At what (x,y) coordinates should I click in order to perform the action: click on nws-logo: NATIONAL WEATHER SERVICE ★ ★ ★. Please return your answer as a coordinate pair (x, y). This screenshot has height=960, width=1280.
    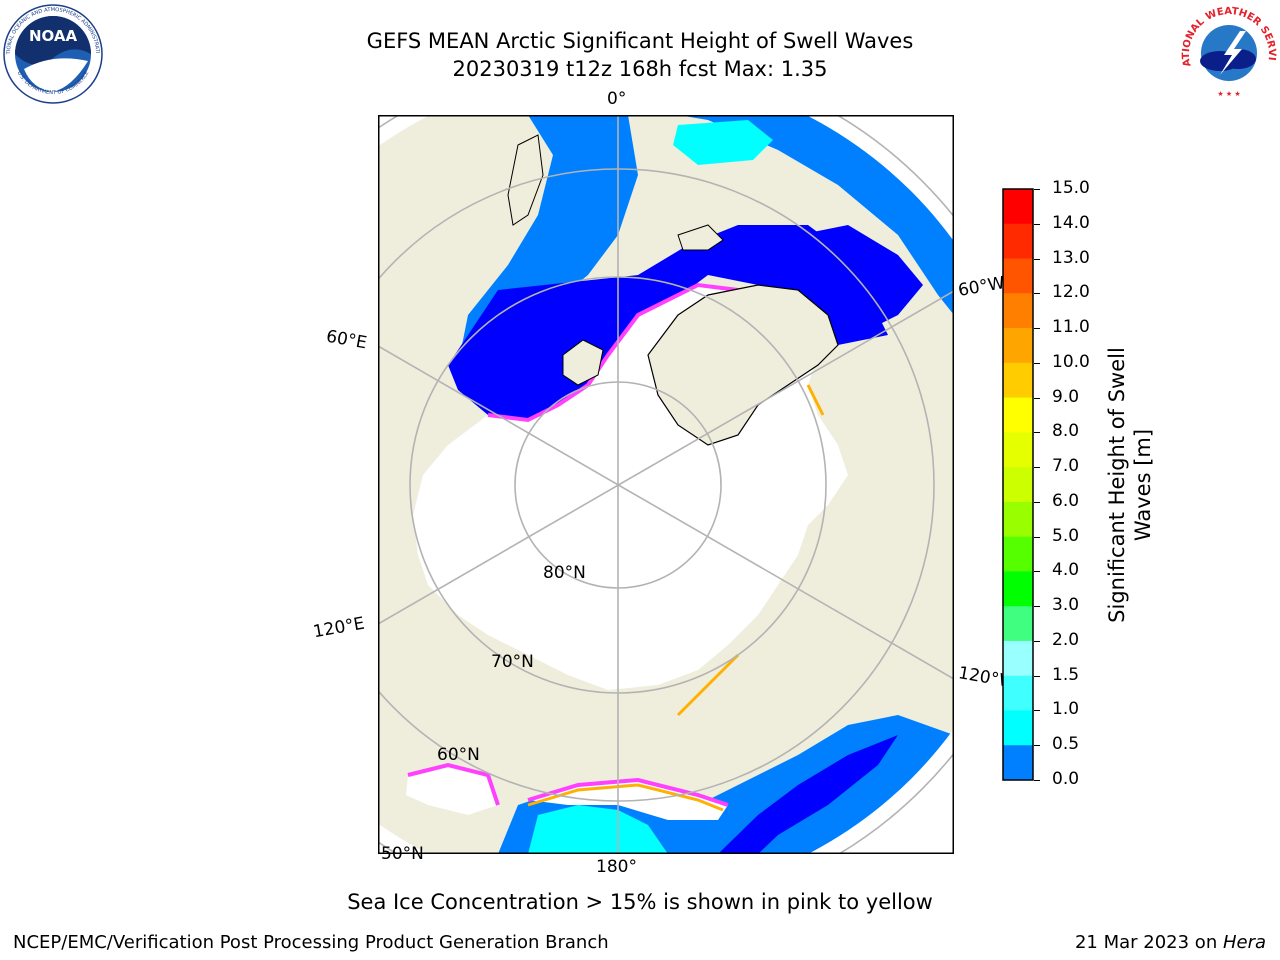
    Looking at the image, I should click on (1228, 51).